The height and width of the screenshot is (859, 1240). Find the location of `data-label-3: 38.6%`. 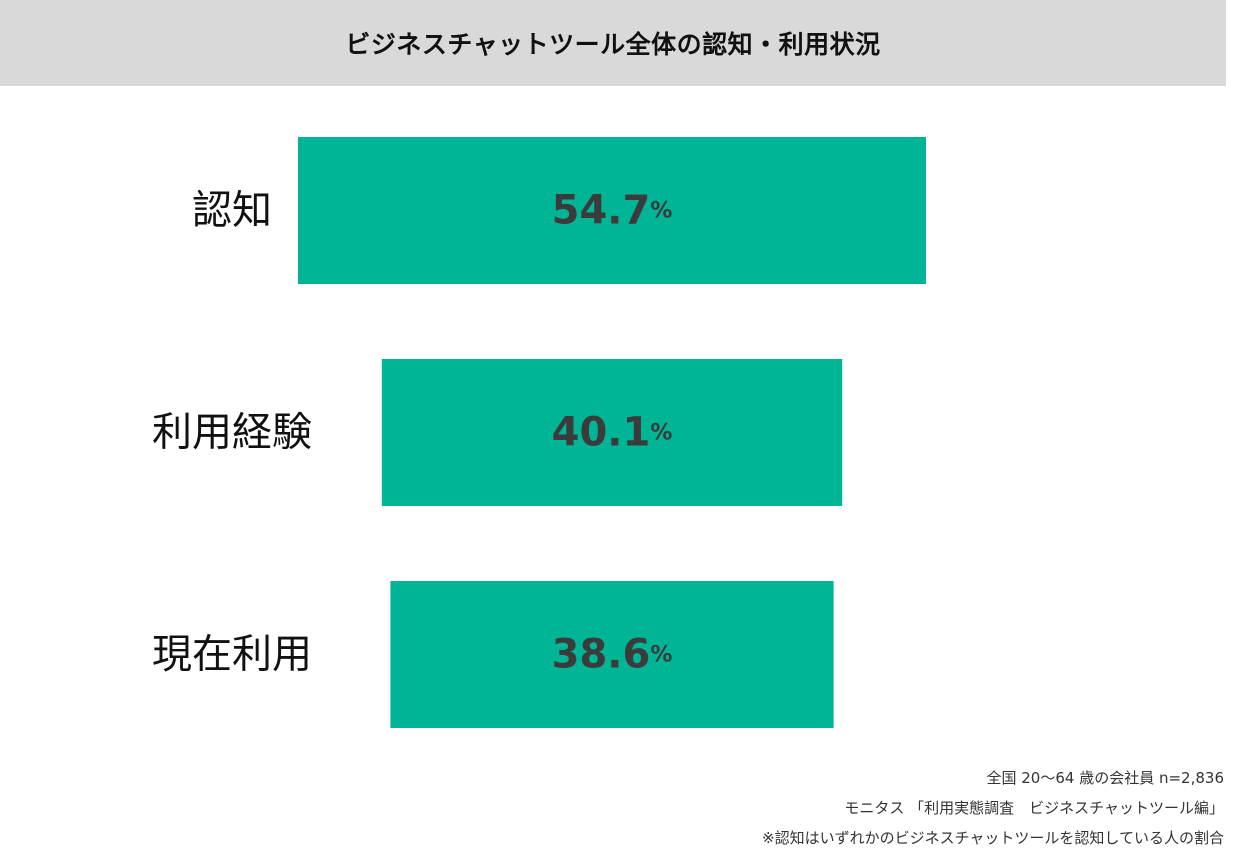

data-label-3: 38.6% is located at coordinates (612, 655).